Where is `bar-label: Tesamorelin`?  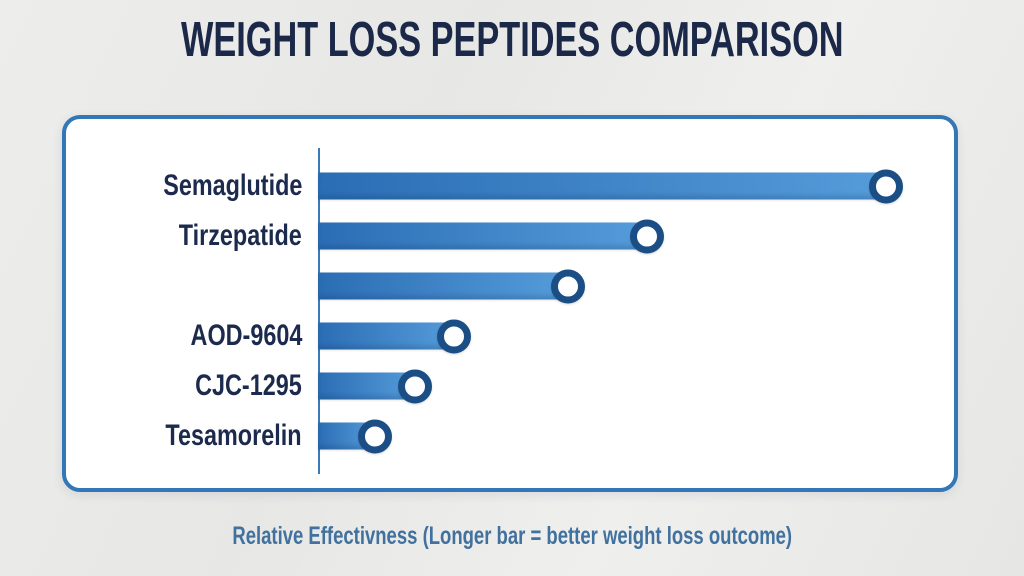 bar-label: Tesamorelin is located at coordinates (192, 436).